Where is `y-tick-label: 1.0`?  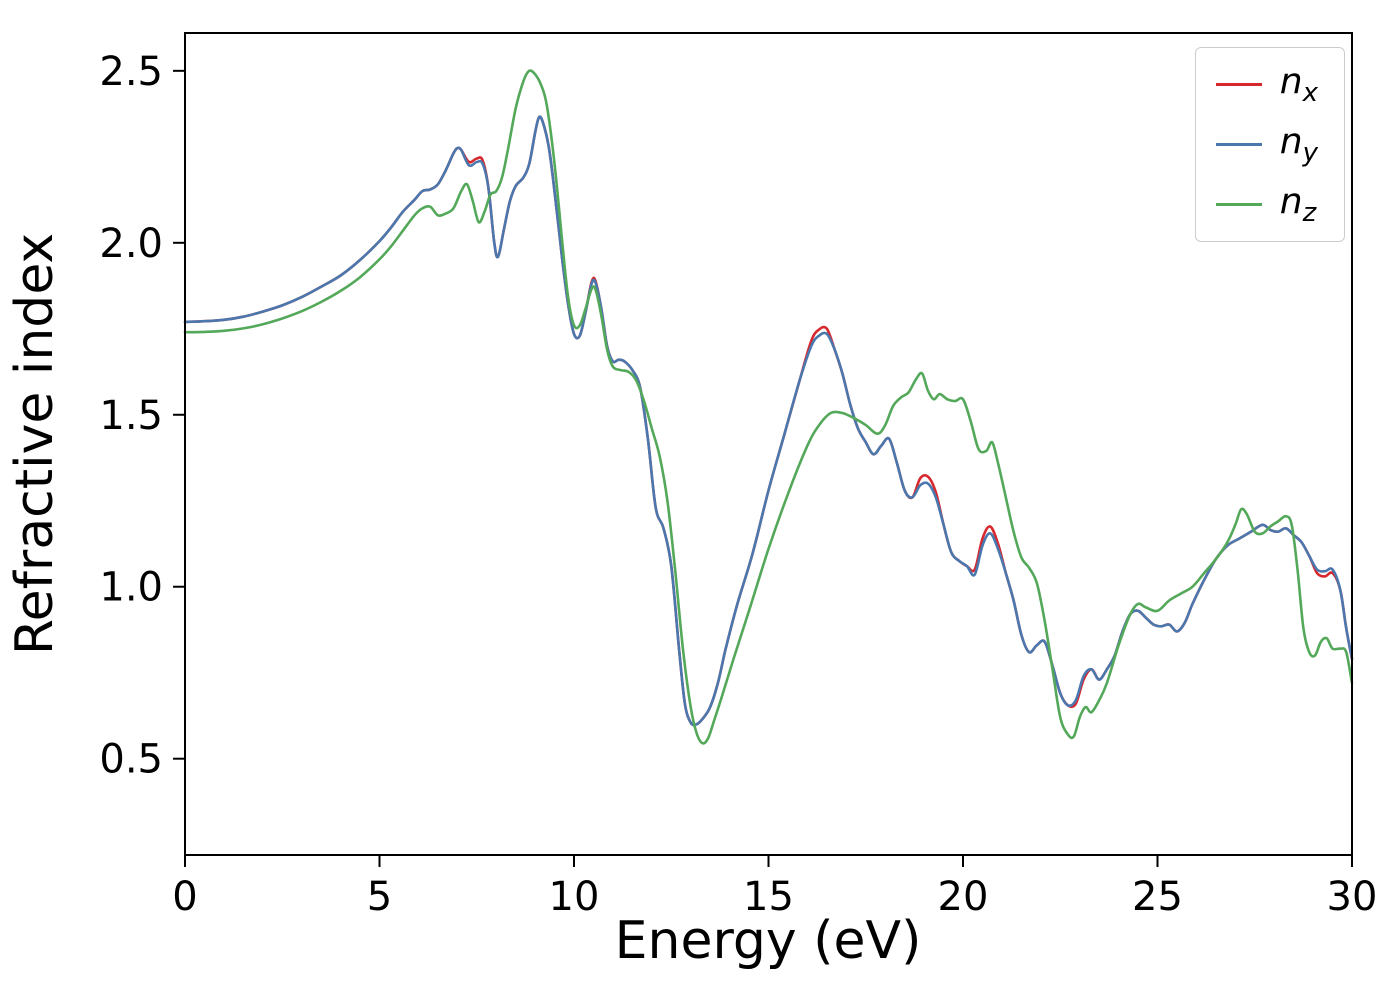
y-tick-label: 1.0 is located at coordinates (131, 588).